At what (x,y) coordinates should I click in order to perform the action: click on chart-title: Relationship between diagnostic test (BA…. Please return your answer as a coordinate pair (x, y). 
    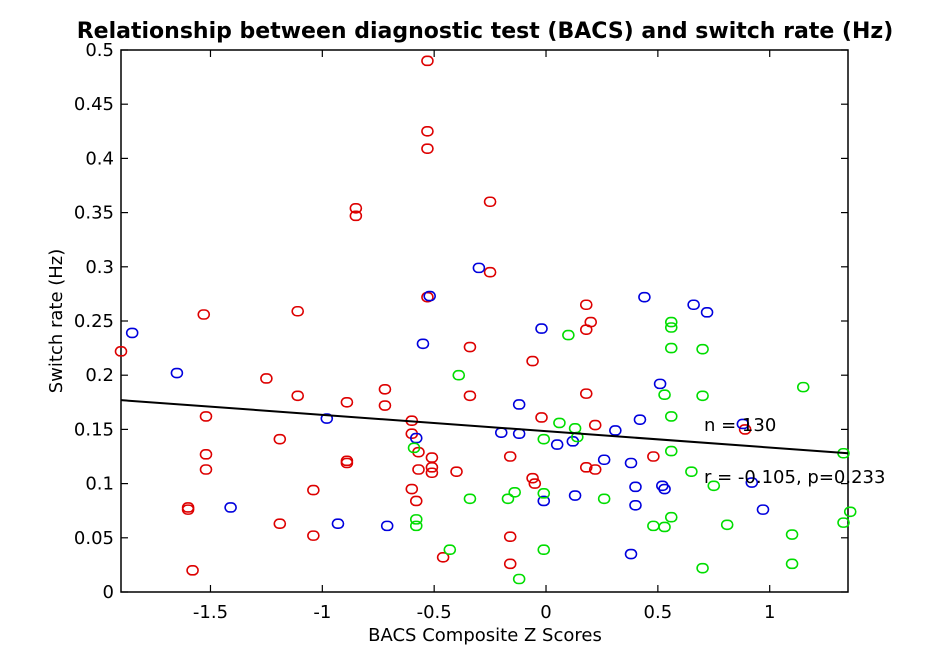
    Looking at the image, I should click on (485, 31).